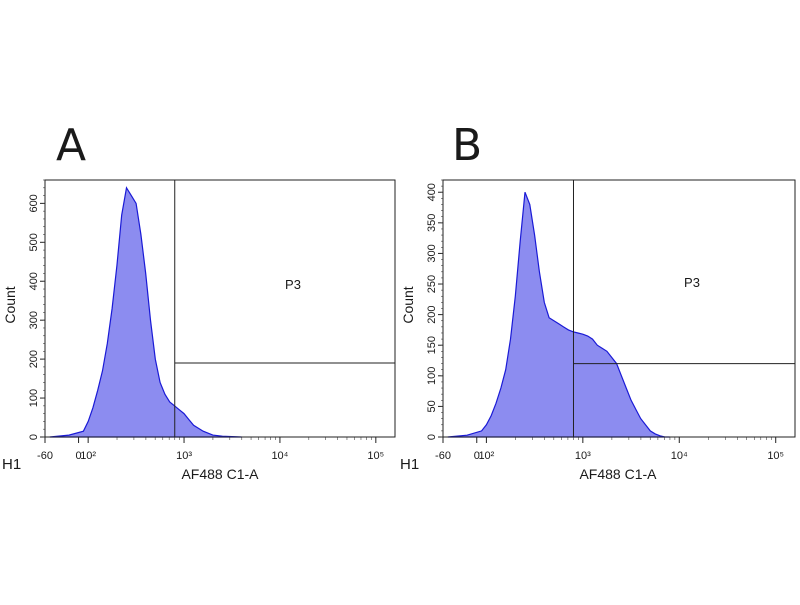 The width and height of the screenshot is (800, 605). Describe the element at coordinates (293, 284) in the screenshot. I see `gate-label-a: P3` at that location.